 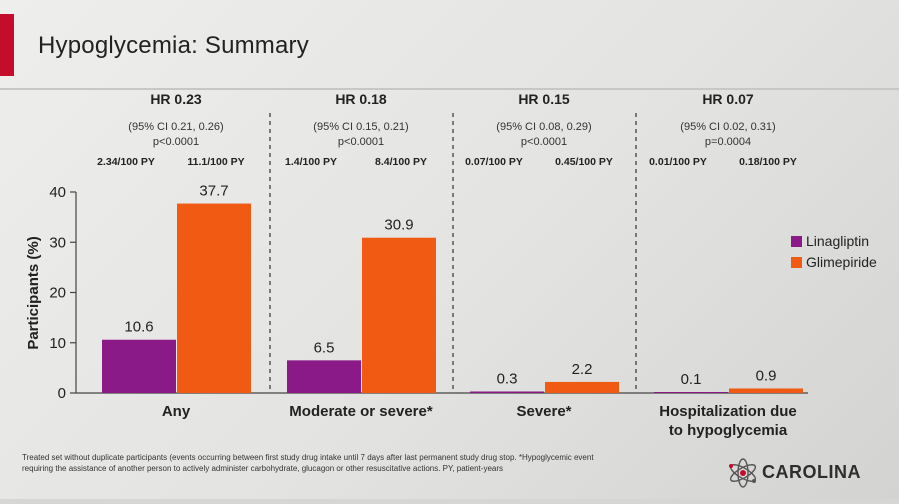 What do you see at coordinates (796, 262) in the screenshot?
I see `legend-swatch-glimepiride` at bounding box center [796, 262].